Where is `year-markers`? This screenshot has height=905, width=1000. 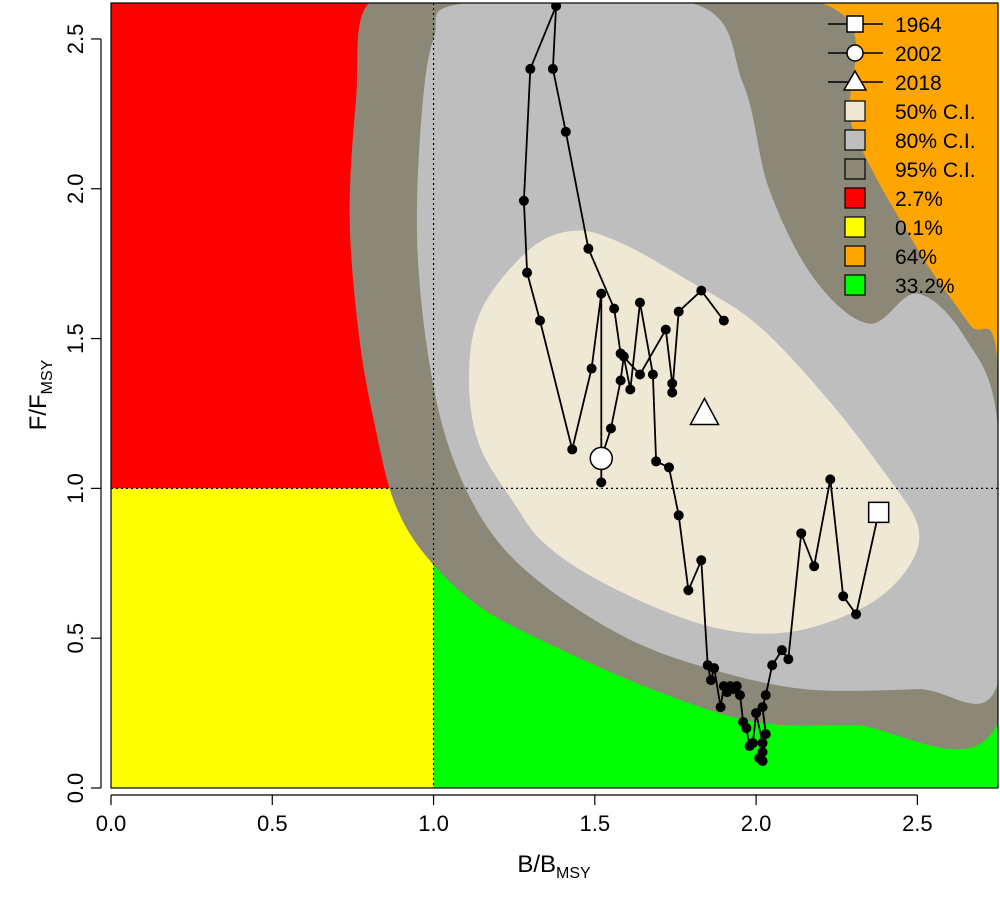 year-markers is located at coordinates (739, 460).